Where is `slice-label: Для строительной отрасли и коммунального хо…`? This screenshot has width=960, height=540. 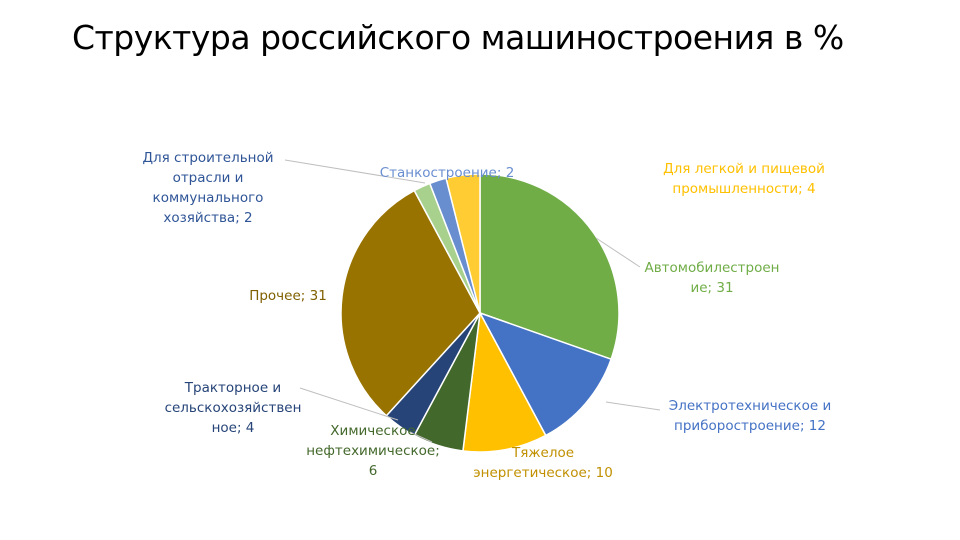 slice-label: Для строительной отрасли и коммунального хо… is located at coordinates (207, 188).